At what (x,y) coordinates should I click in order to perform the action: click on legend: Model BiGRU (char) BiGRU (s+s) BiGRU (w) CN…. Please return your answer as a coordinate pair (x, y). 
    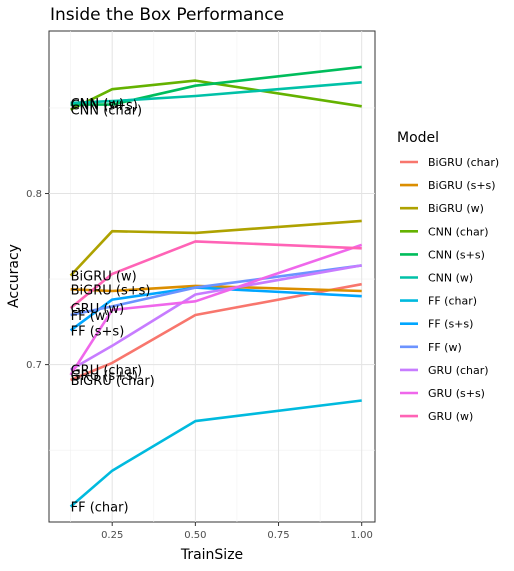
    Looking at the image, I should click on (448, 276).